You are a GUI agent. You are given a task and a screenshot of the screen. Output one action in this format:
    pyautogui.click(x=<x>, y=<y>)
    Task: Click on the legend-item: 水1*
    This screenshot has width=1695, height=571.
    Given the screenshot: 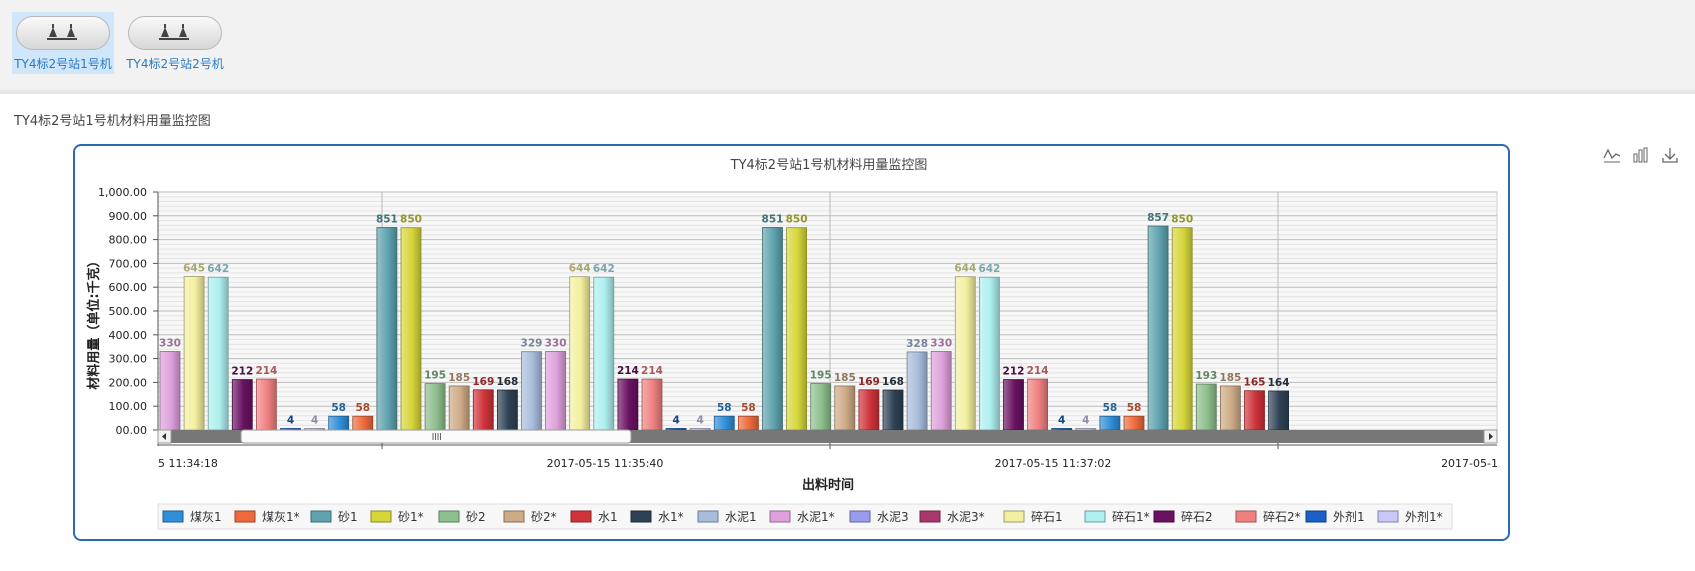 What is the action you would take?
    pyautogui.click(x=657, y=517)
    